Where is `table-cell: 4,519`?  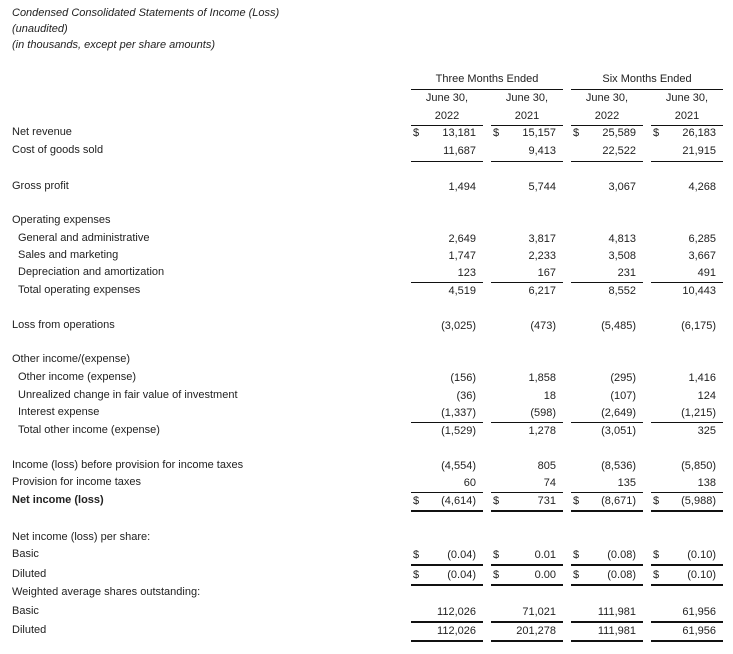
table-cell: 4,519 is located at coordinates (447, 291).